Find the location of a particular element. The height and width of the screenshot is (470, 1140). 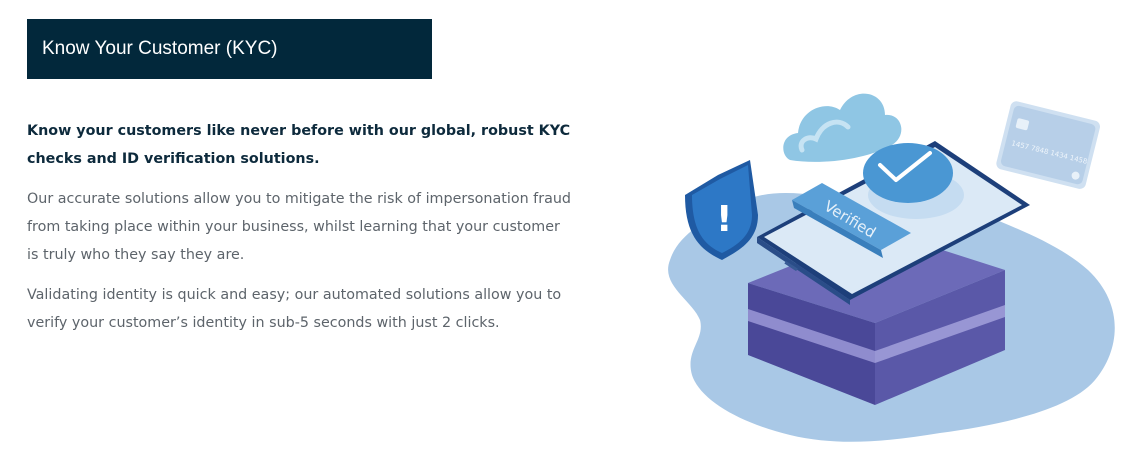

cloud-icon is located at coordinates (842, 127).